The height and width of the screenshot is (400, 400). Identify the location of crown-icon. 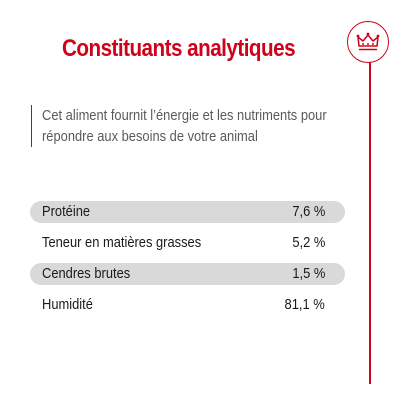
(368, 41).